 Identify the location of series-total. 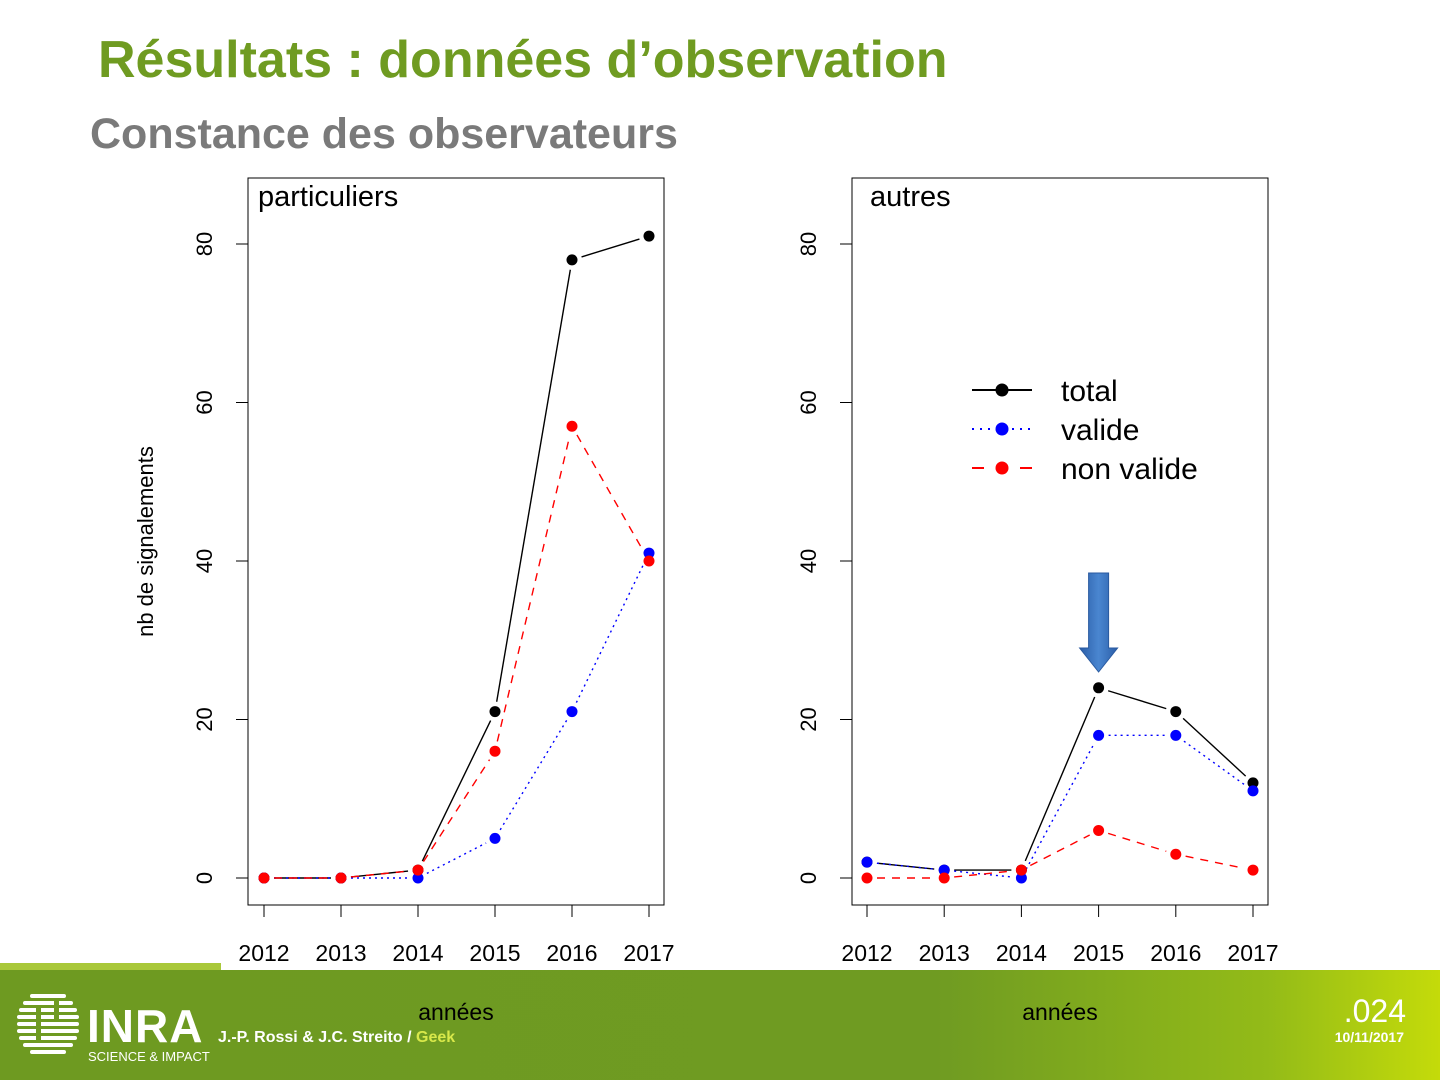
(1061, 780).